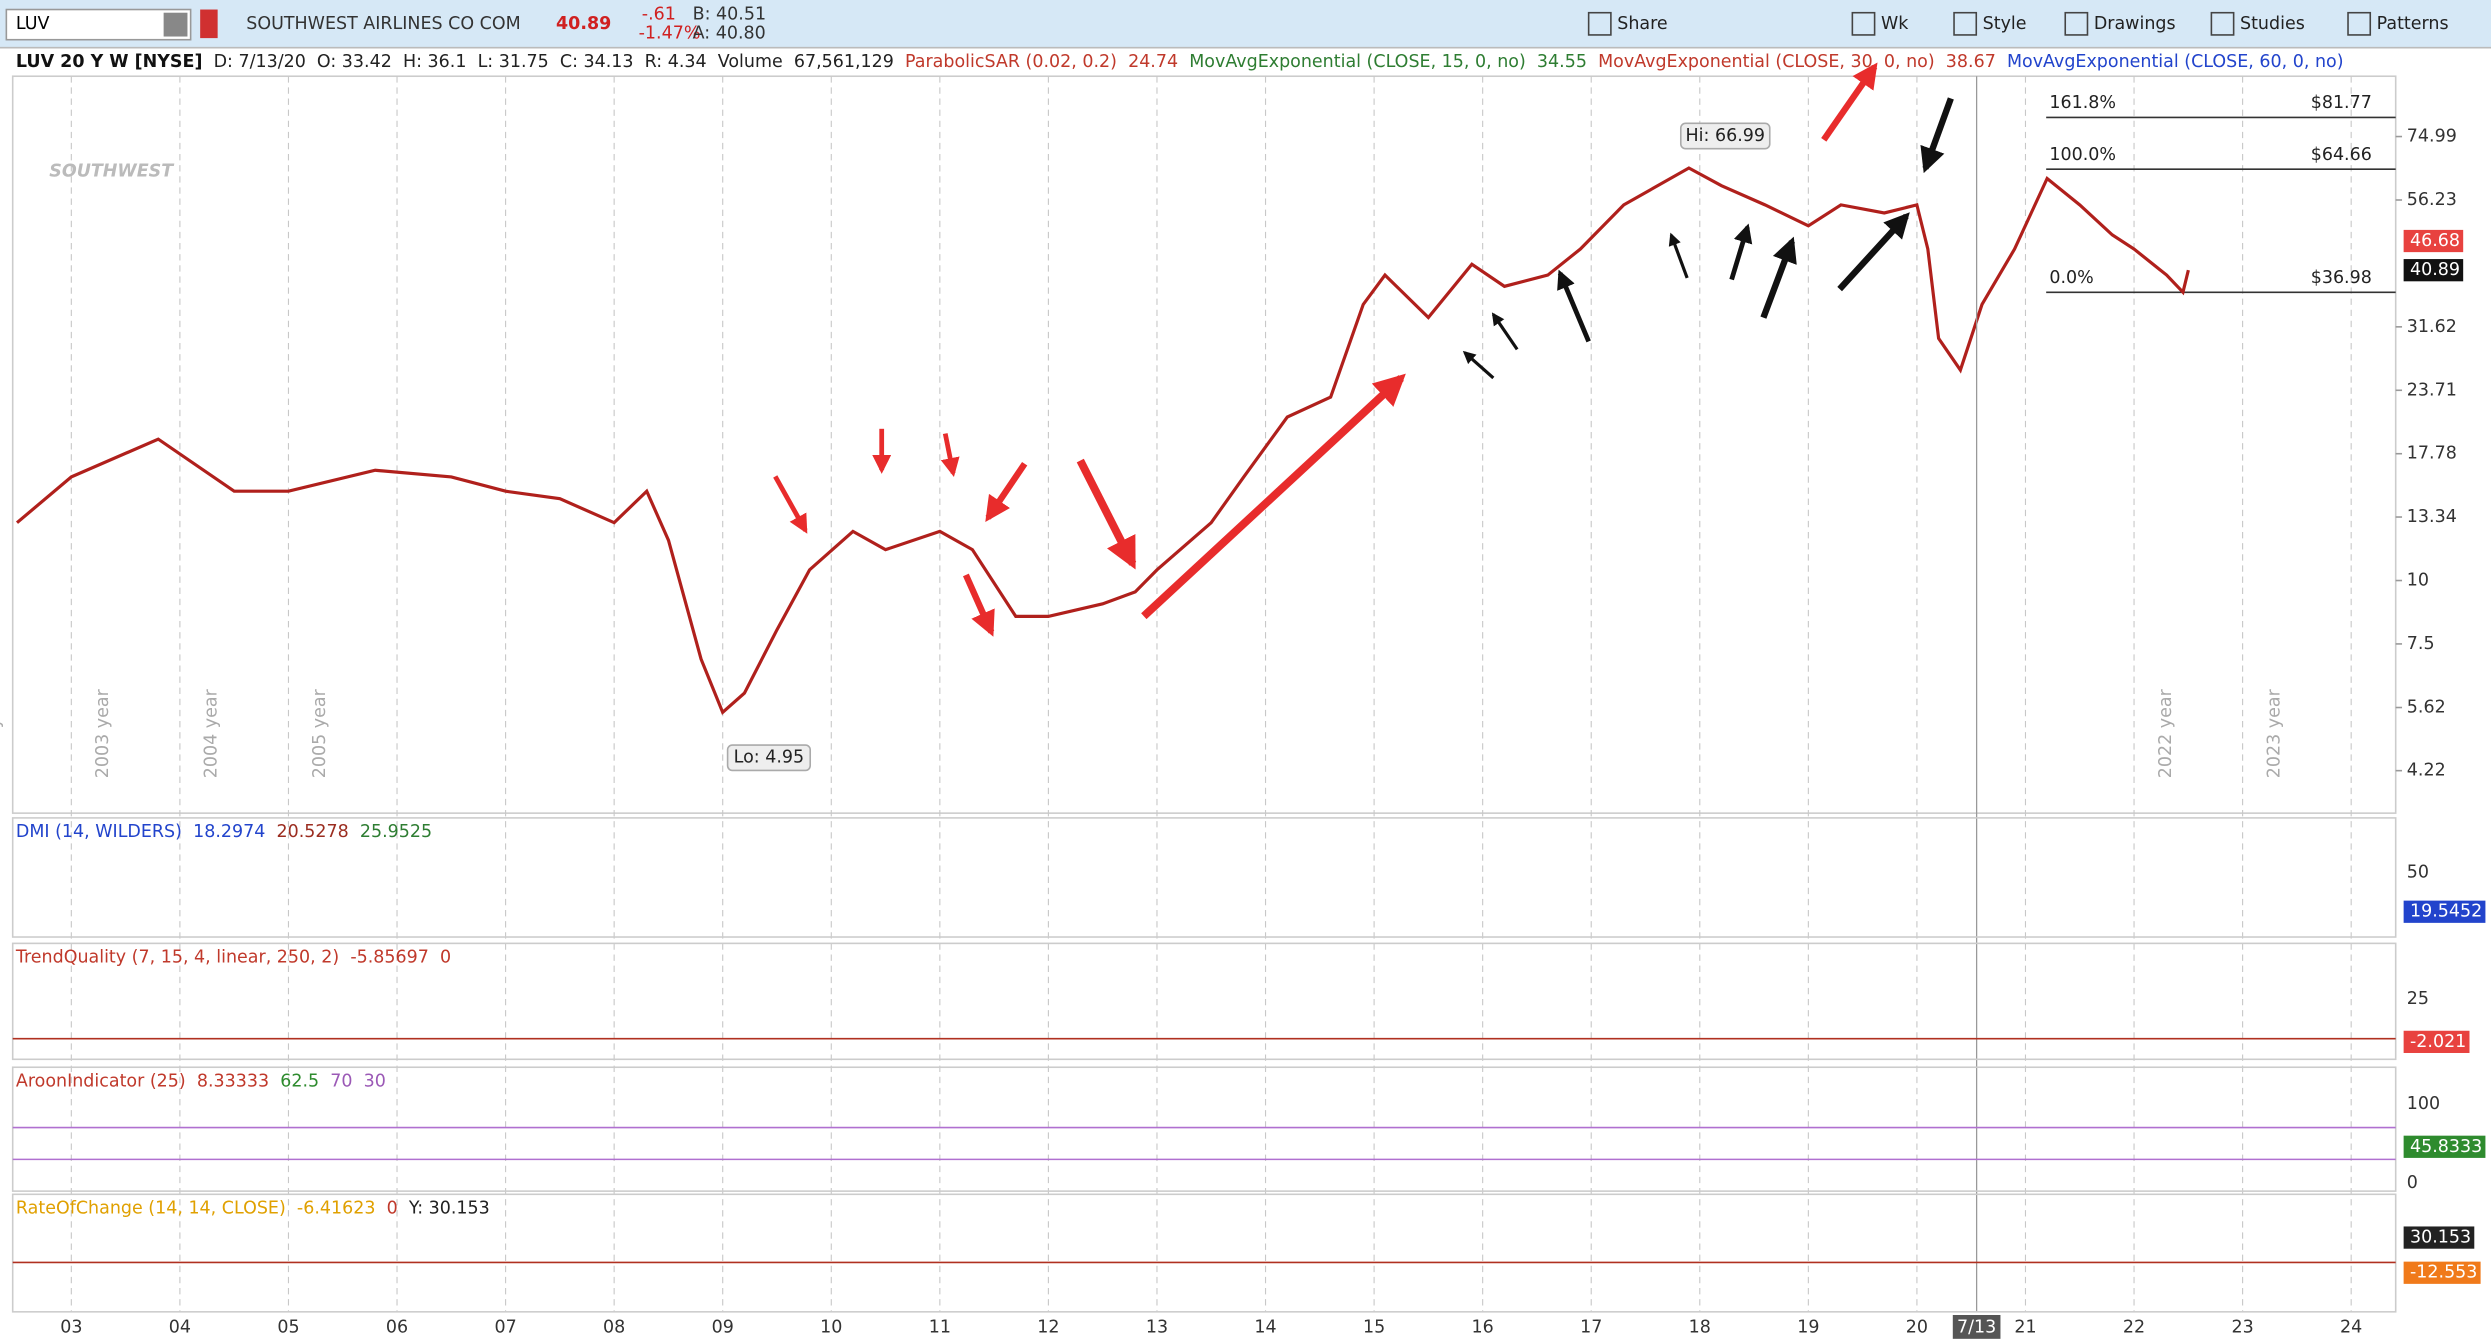 The image size is (2491, 1342). I want to click on x-tick-label: 22, so click(2134, 1328).